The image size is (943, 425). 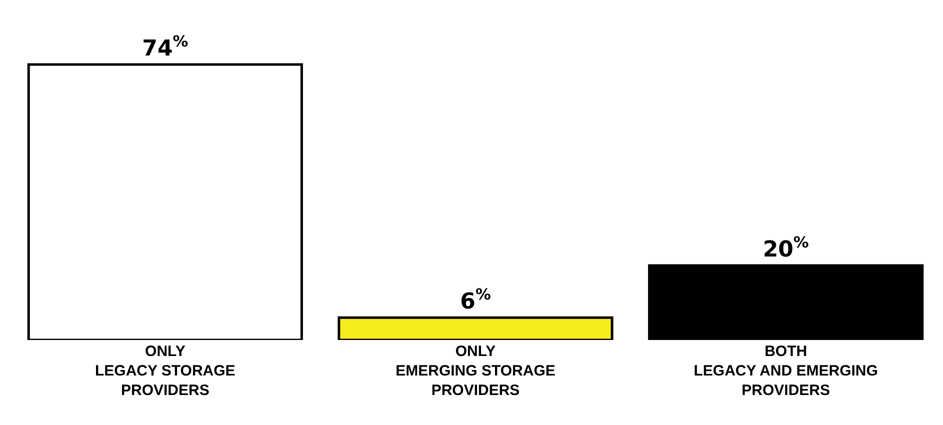 What do you see at coordinates (165, 47) in the screenshot?
I see `data-label: 74$^{%}$` at bounding box center [165, 47].